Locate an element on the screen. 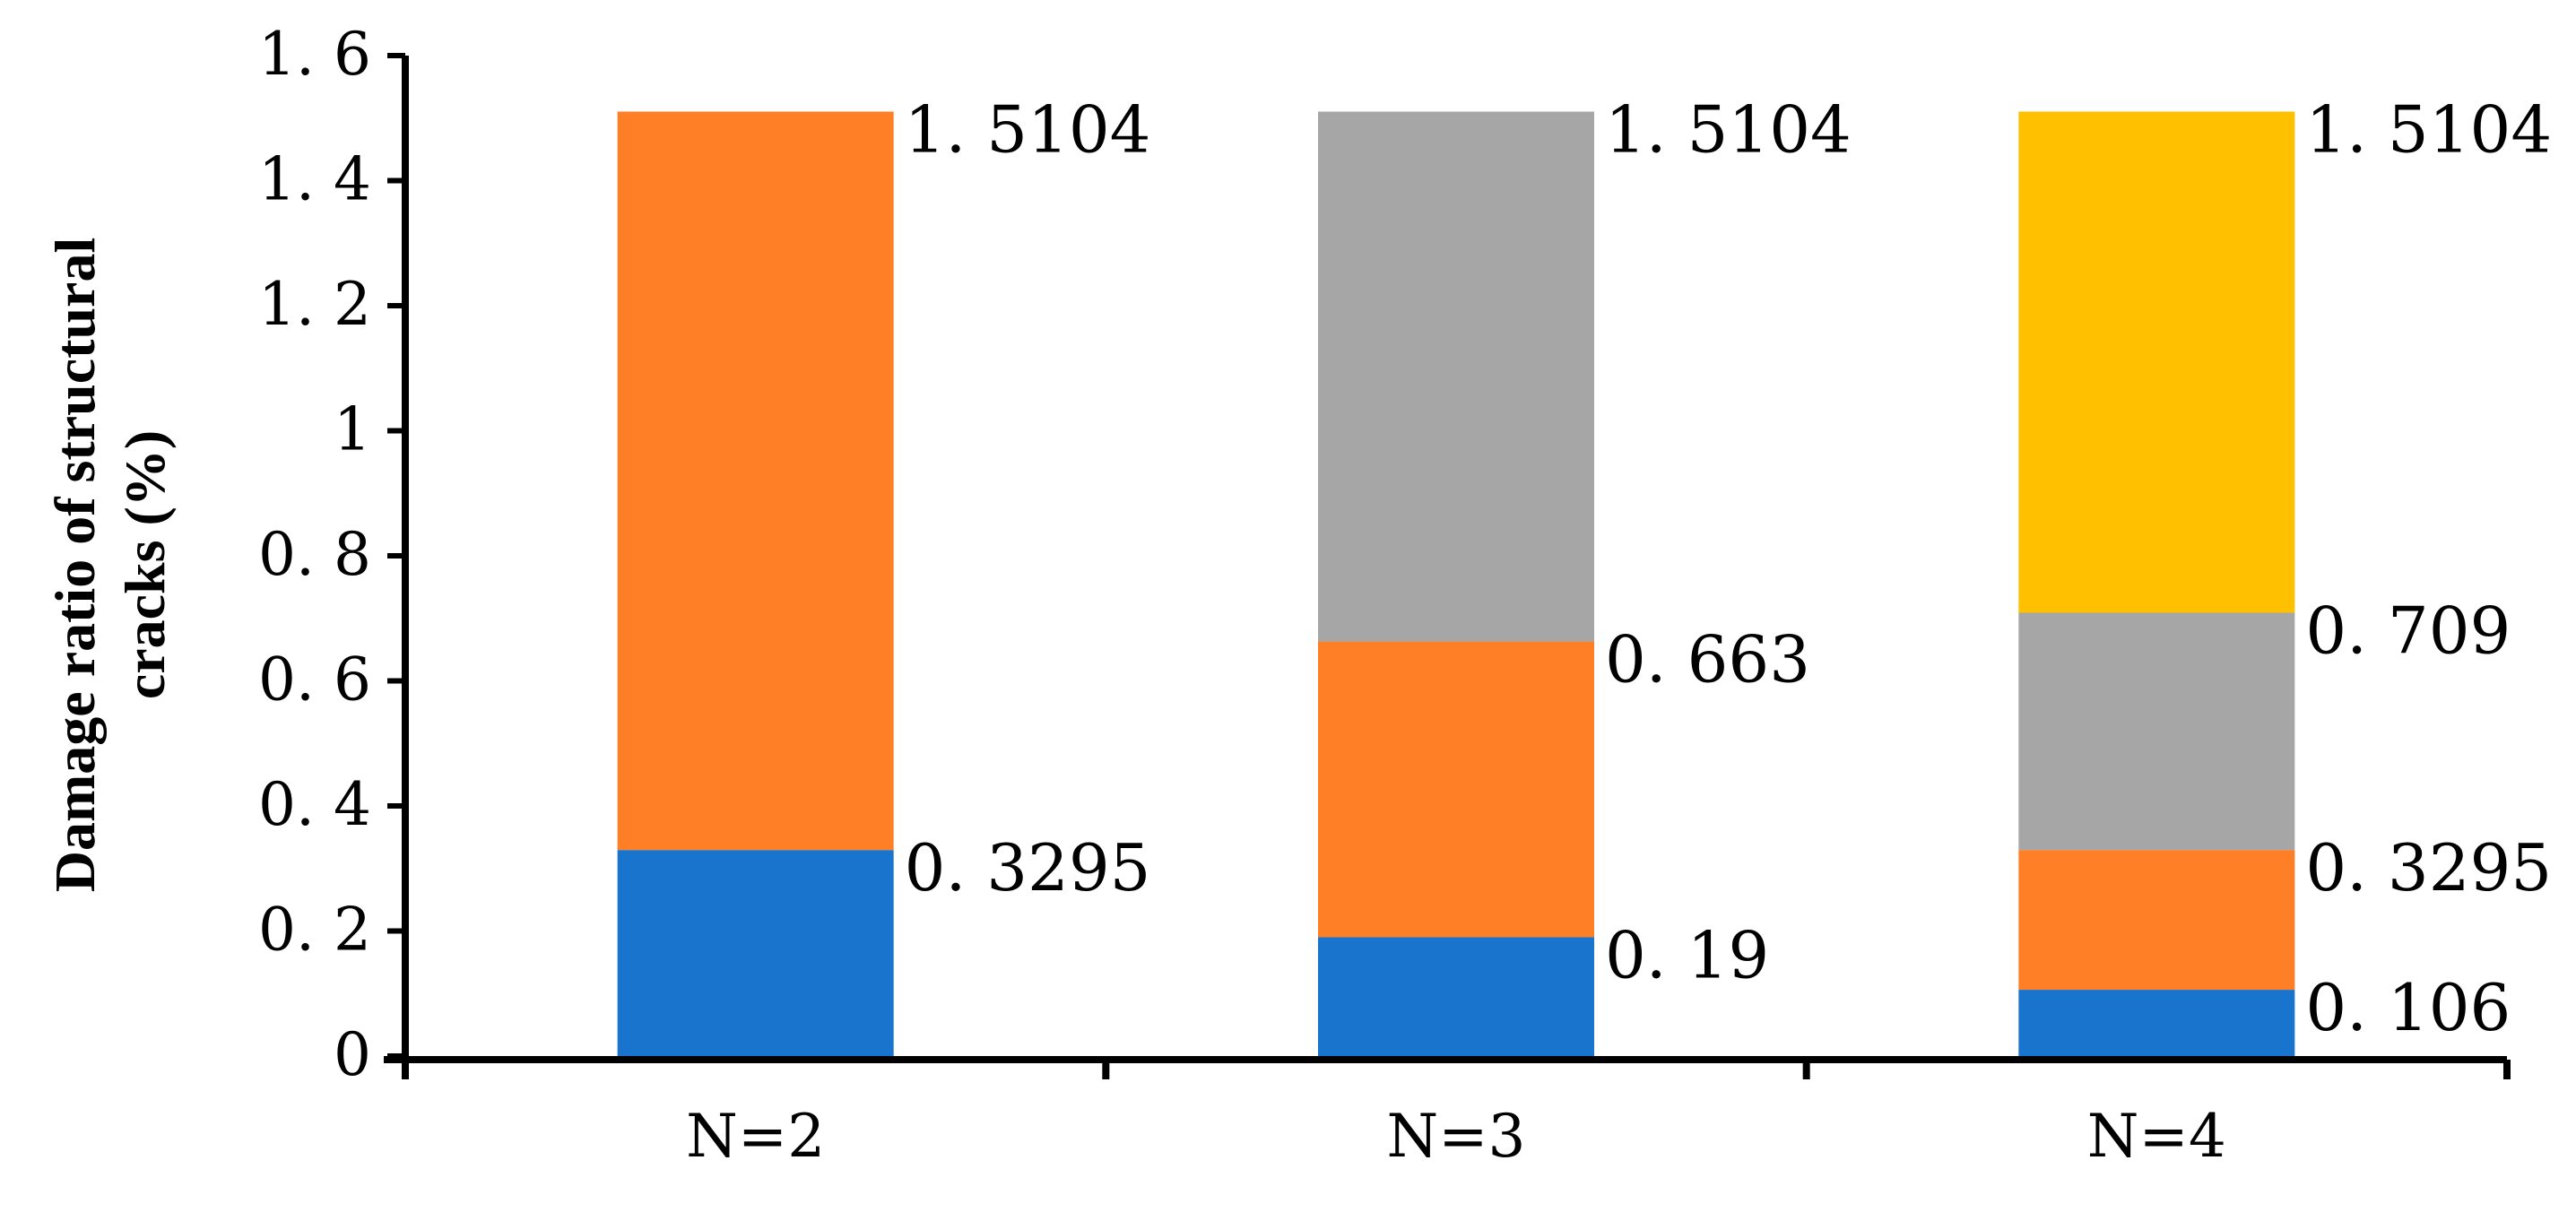  y-tick-label: 0. 2 is located at coordinates (314, 930).